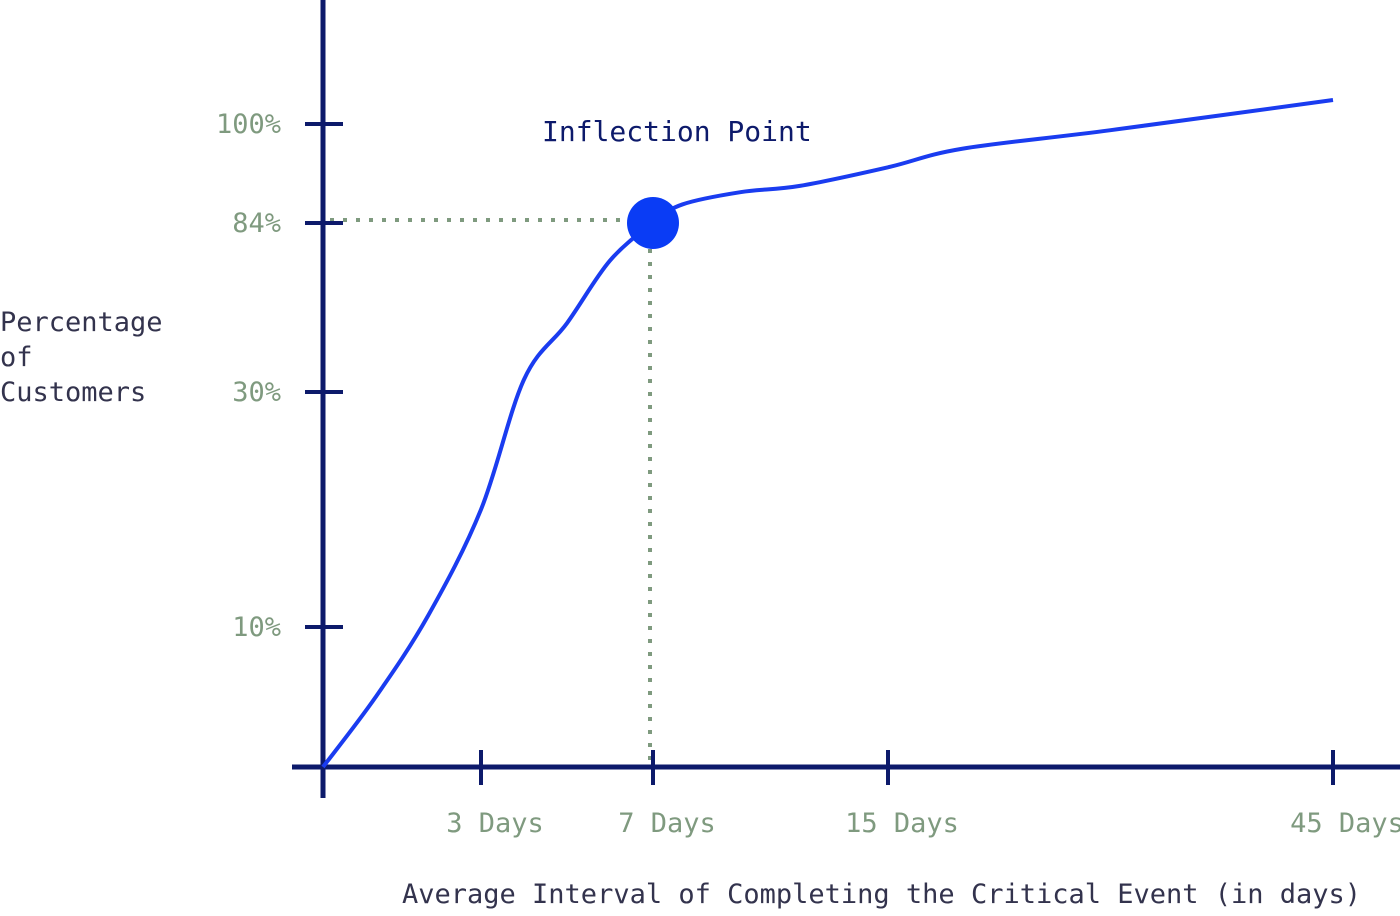  I want to click on y-tick-label-0: 10%, so click(256, 627).